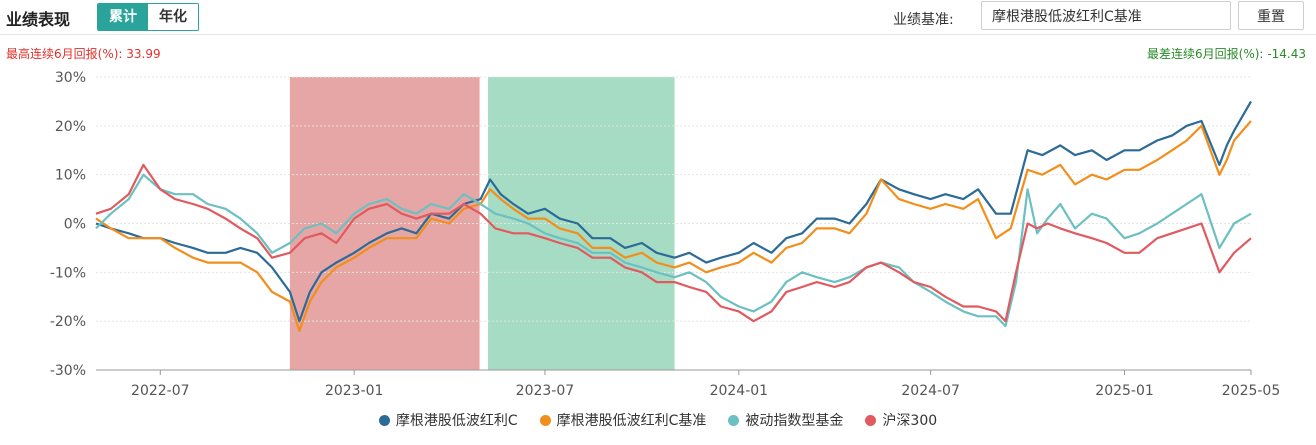 The width and height of the screenshot is (1316, 445). I want to click on x-tick-label: 2023-01, so click(354, 391).